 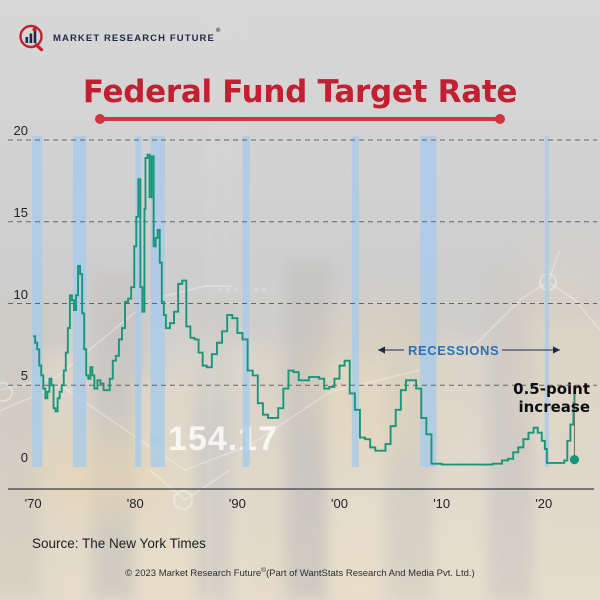 I want to click on y-tick-label-10: 10, so click(x=20, y=294).